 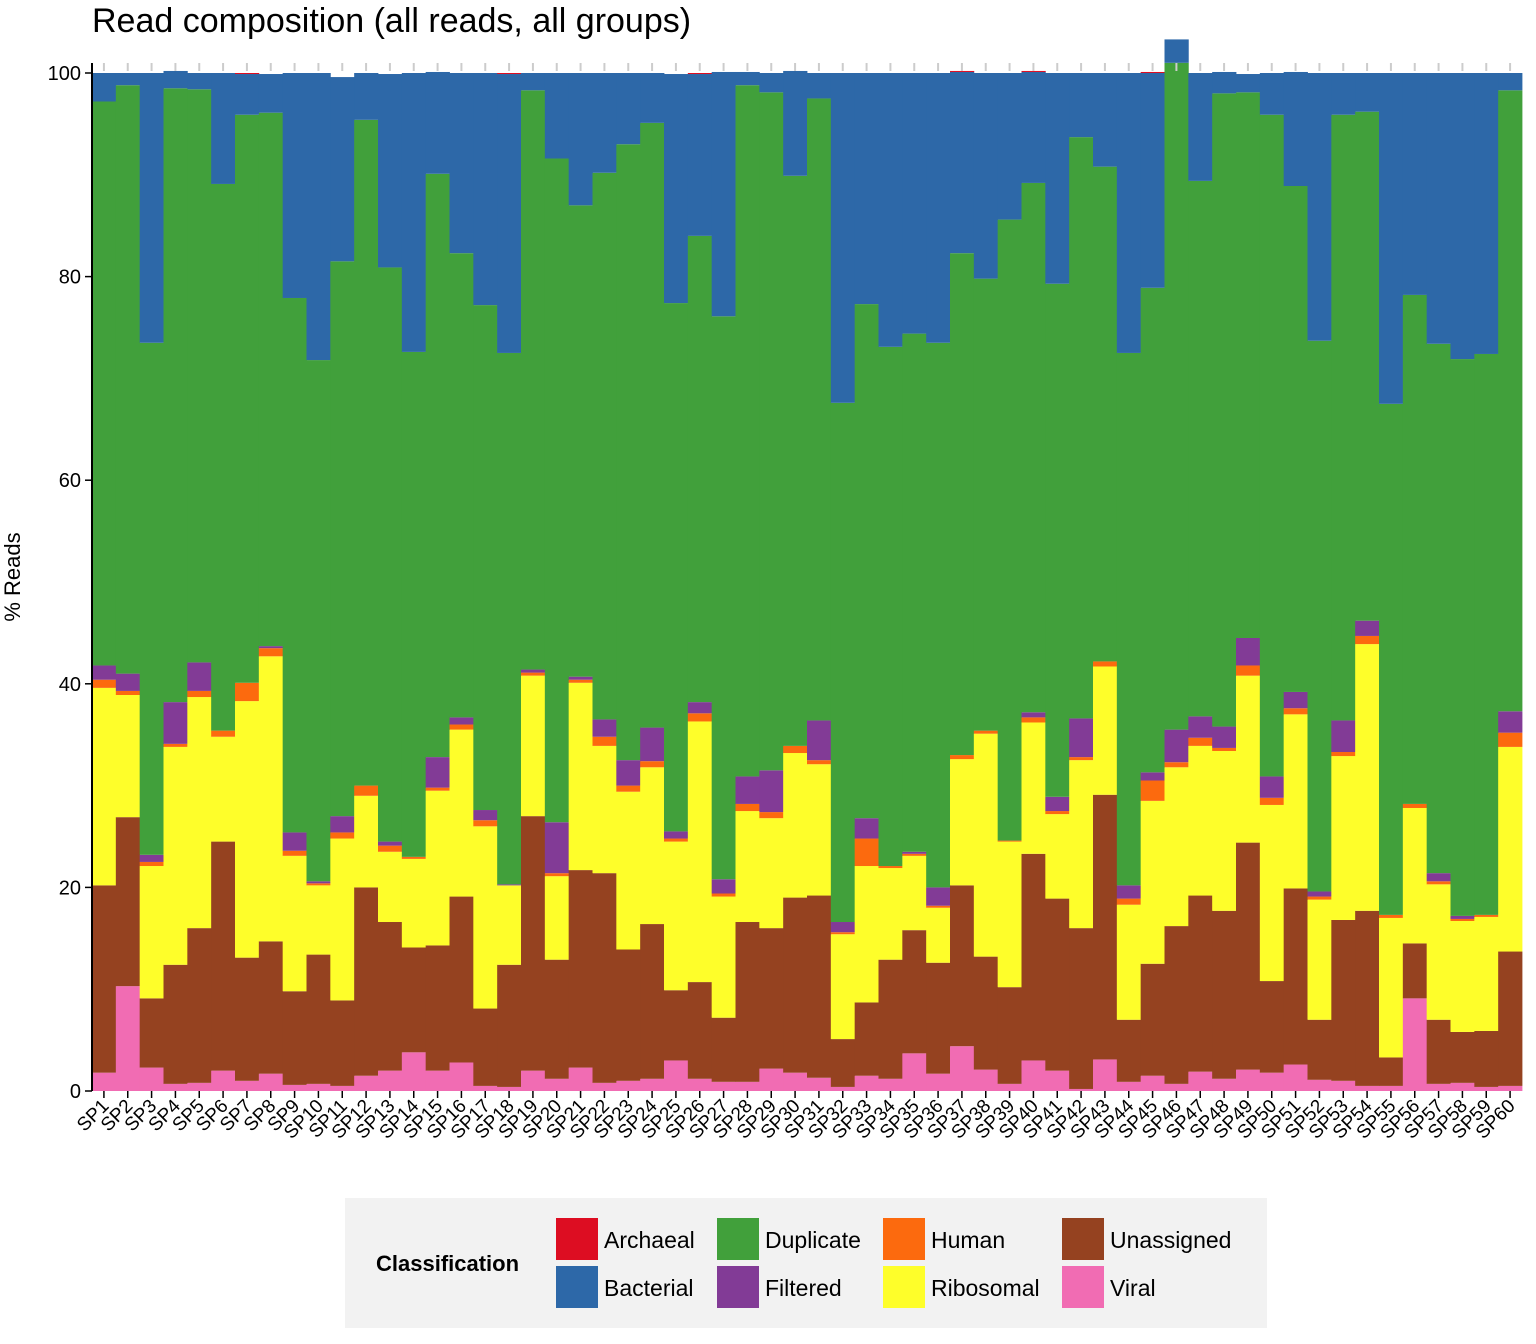 What do you see at coordinates (533, 82) in the screenshot?
I see `bar-segment-bacterial-sp19` at bounding box center [533, 82].